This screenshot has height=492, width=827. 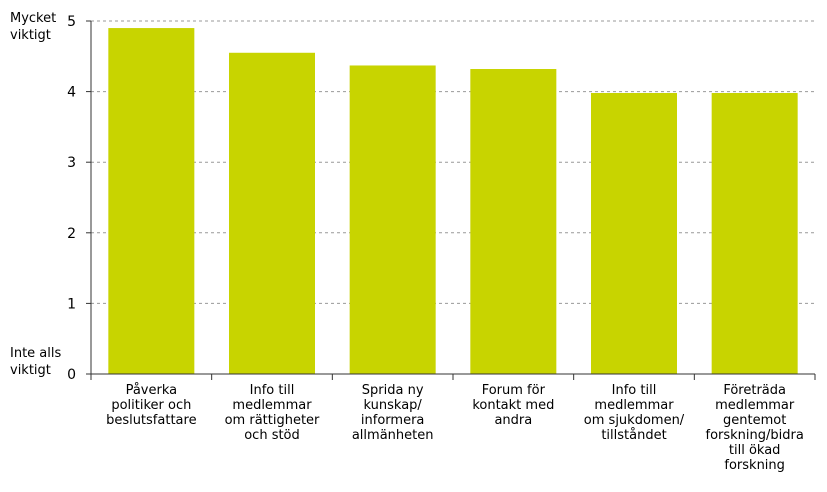 What do you see at coordinates (272, 435) in the screenshot?
I see `x-category-label-line: och stöd` at bounding box center [272, 435].